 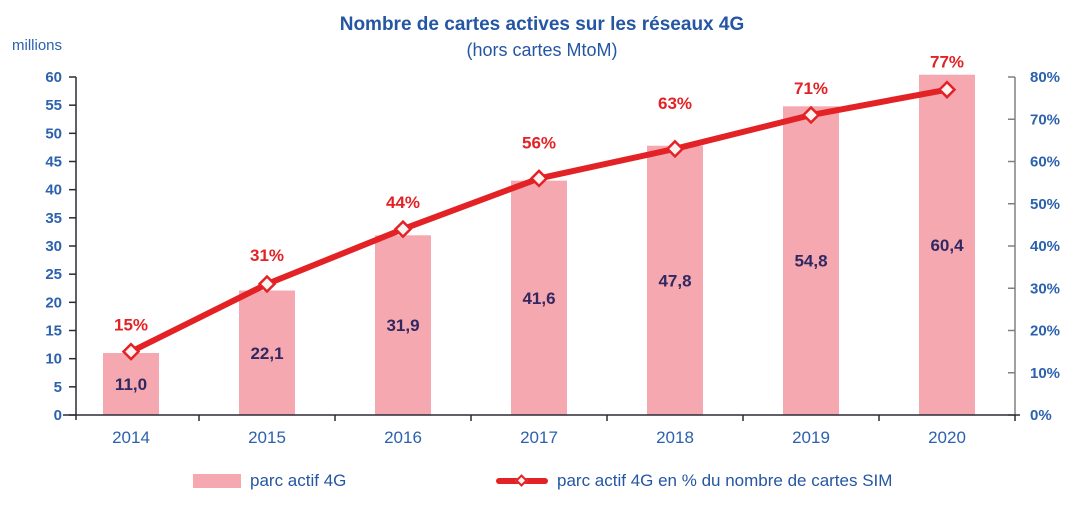 What do you see at coordinates (1045, 162) in the screenshot?
I see `right-axis-tick-label: 60%` at bounding box center [1045, 162].